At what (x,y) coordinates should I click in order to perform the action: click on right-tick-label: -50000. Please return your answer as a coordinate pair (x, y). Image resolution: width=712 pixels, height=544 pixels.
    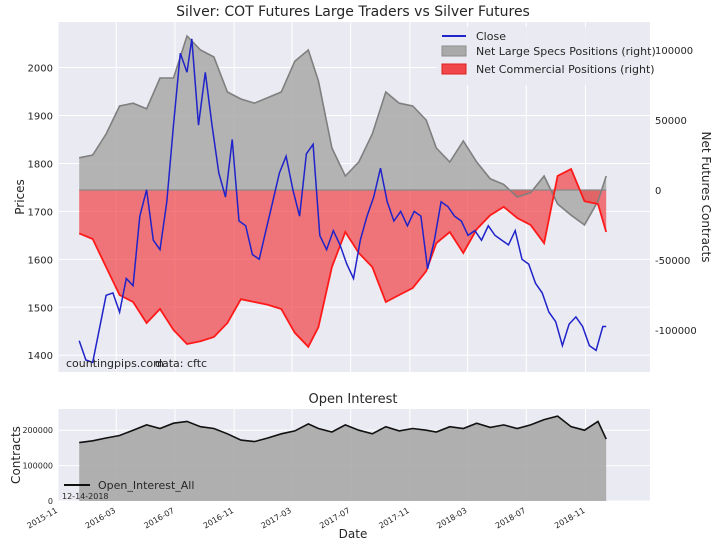
    Looking at the image, I should click on (672, 261).